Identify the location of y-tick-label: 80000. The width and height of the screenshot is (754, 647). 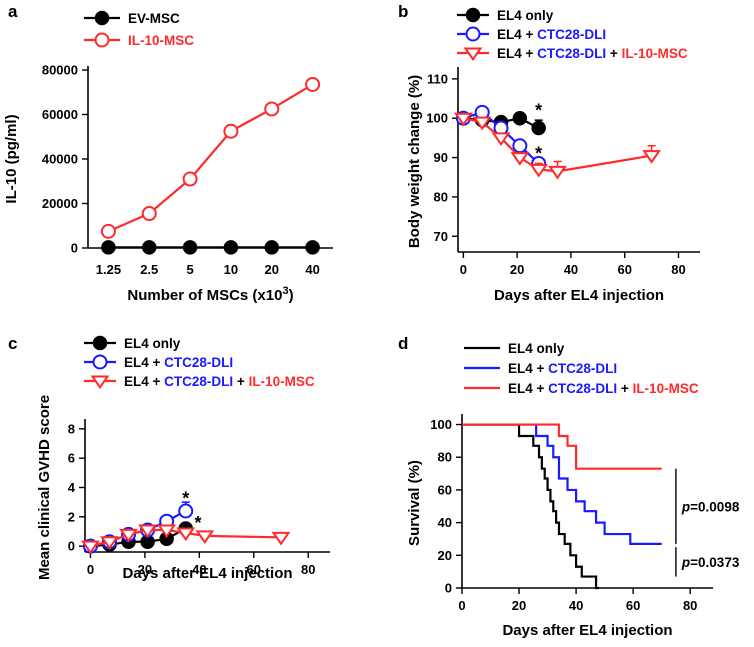
(60, 70).